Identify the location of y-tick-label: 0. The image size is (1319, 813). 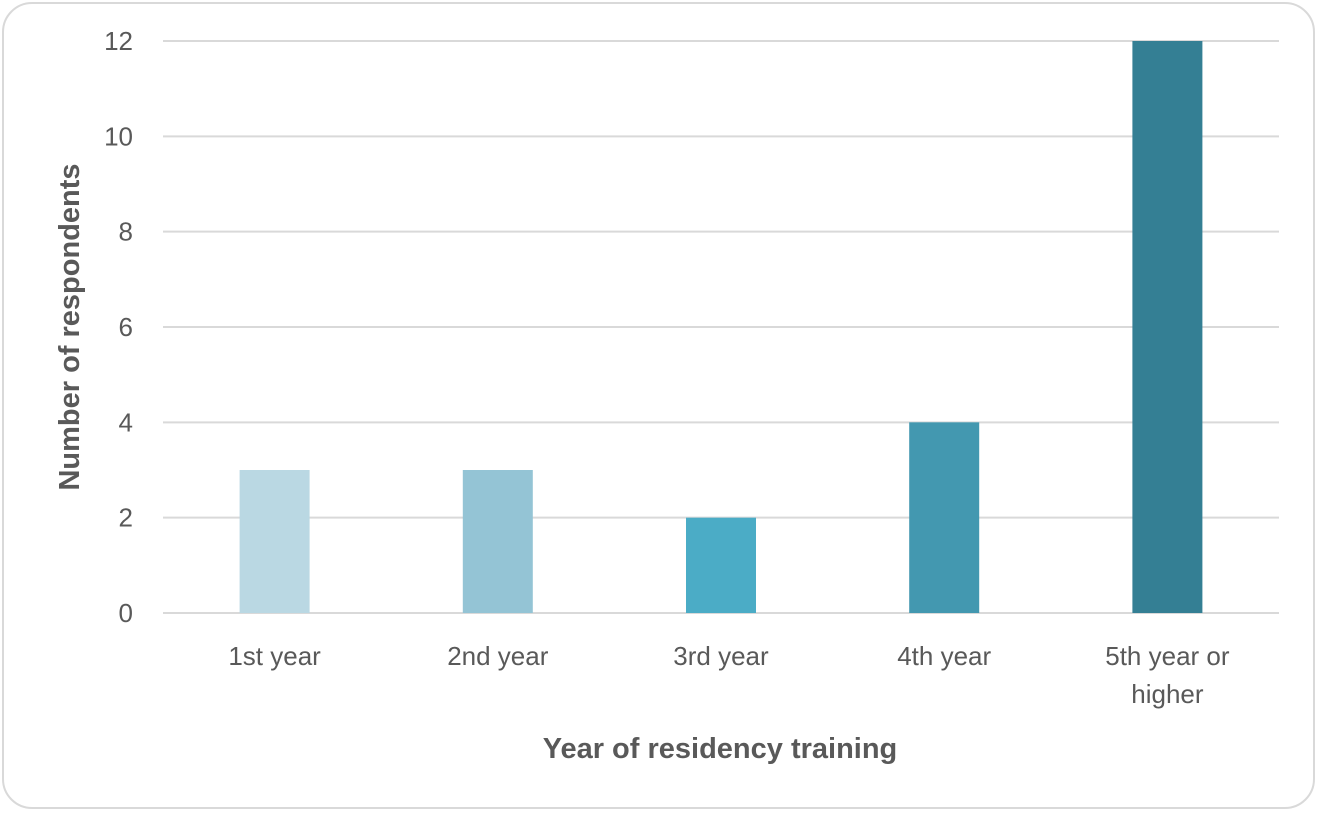
(126, 613).